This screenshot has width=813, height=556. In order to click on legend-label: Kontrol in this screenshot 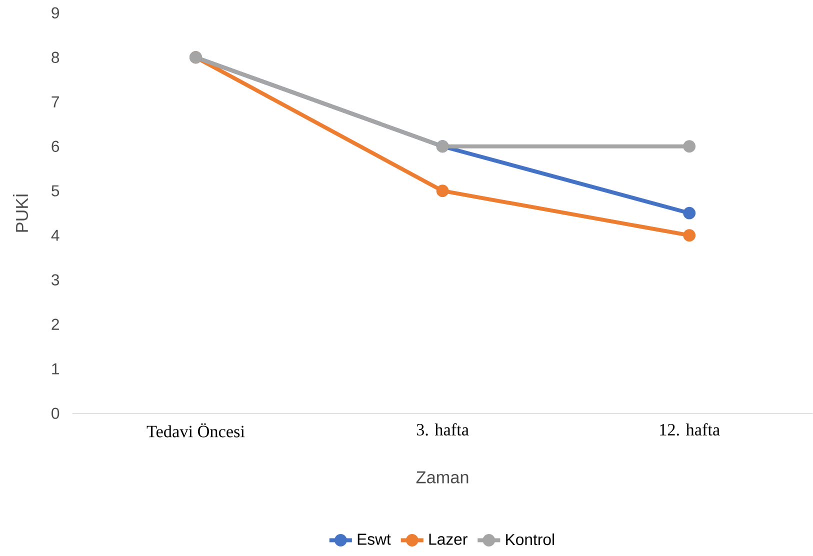, I will do `click(530, 539)`.